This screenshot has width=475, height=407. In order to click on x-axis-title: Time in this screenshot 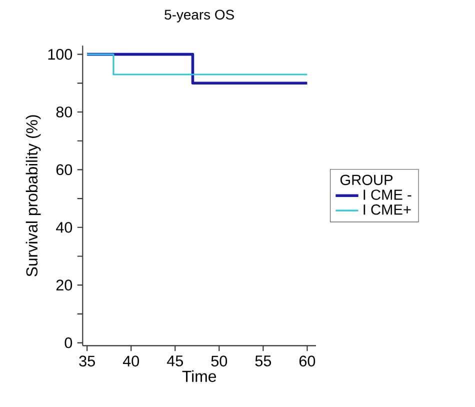, I will do `click(199, 376)`.